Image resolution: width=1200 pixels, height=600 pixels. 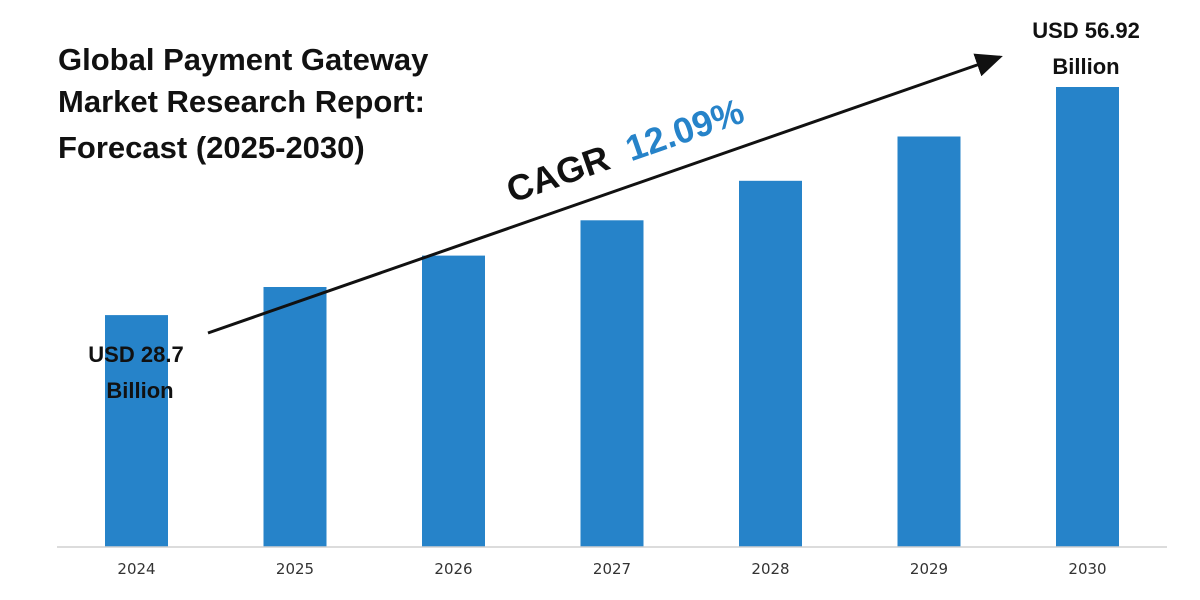 What do you see at coordinates (1086, 48) in the screenshot?
I see `end-value-label: USD 56.92 Billion` at bounding box center [1086, 48].